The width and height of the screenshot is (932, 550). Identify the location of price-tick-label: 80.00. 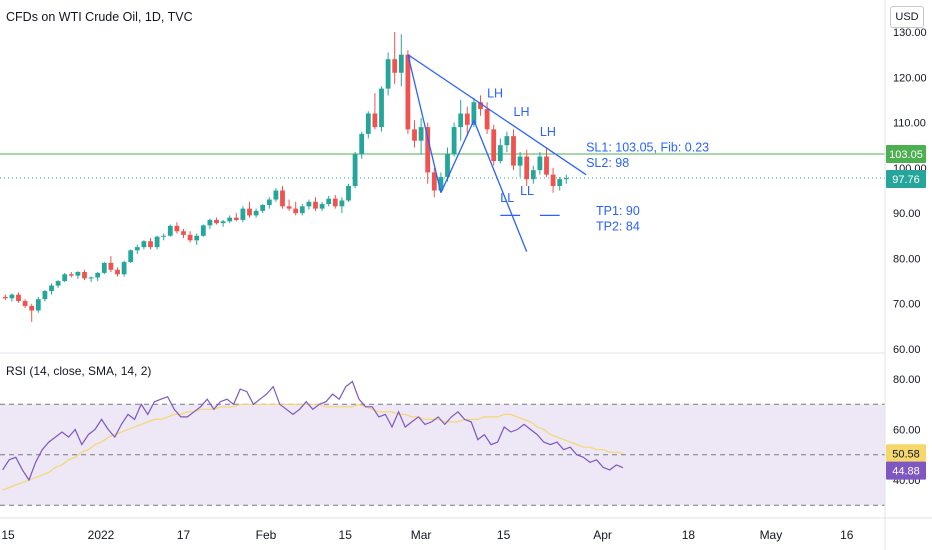
(907, 259).